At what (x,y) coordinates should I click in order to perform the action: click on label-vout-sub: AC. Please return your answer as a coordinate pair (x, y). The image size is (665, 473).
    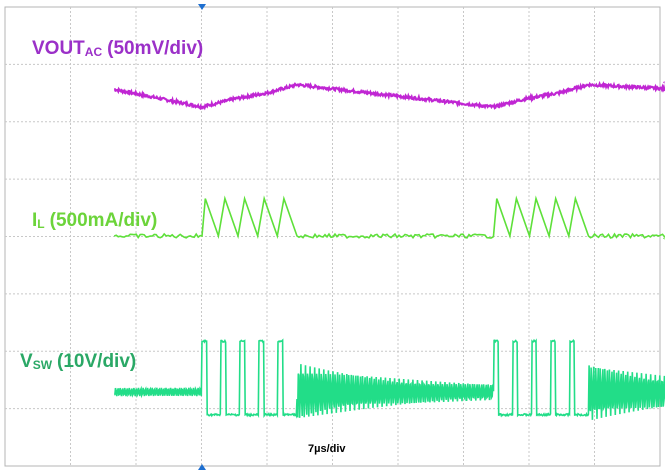
    Looking at the image, I should click on (94, 52).